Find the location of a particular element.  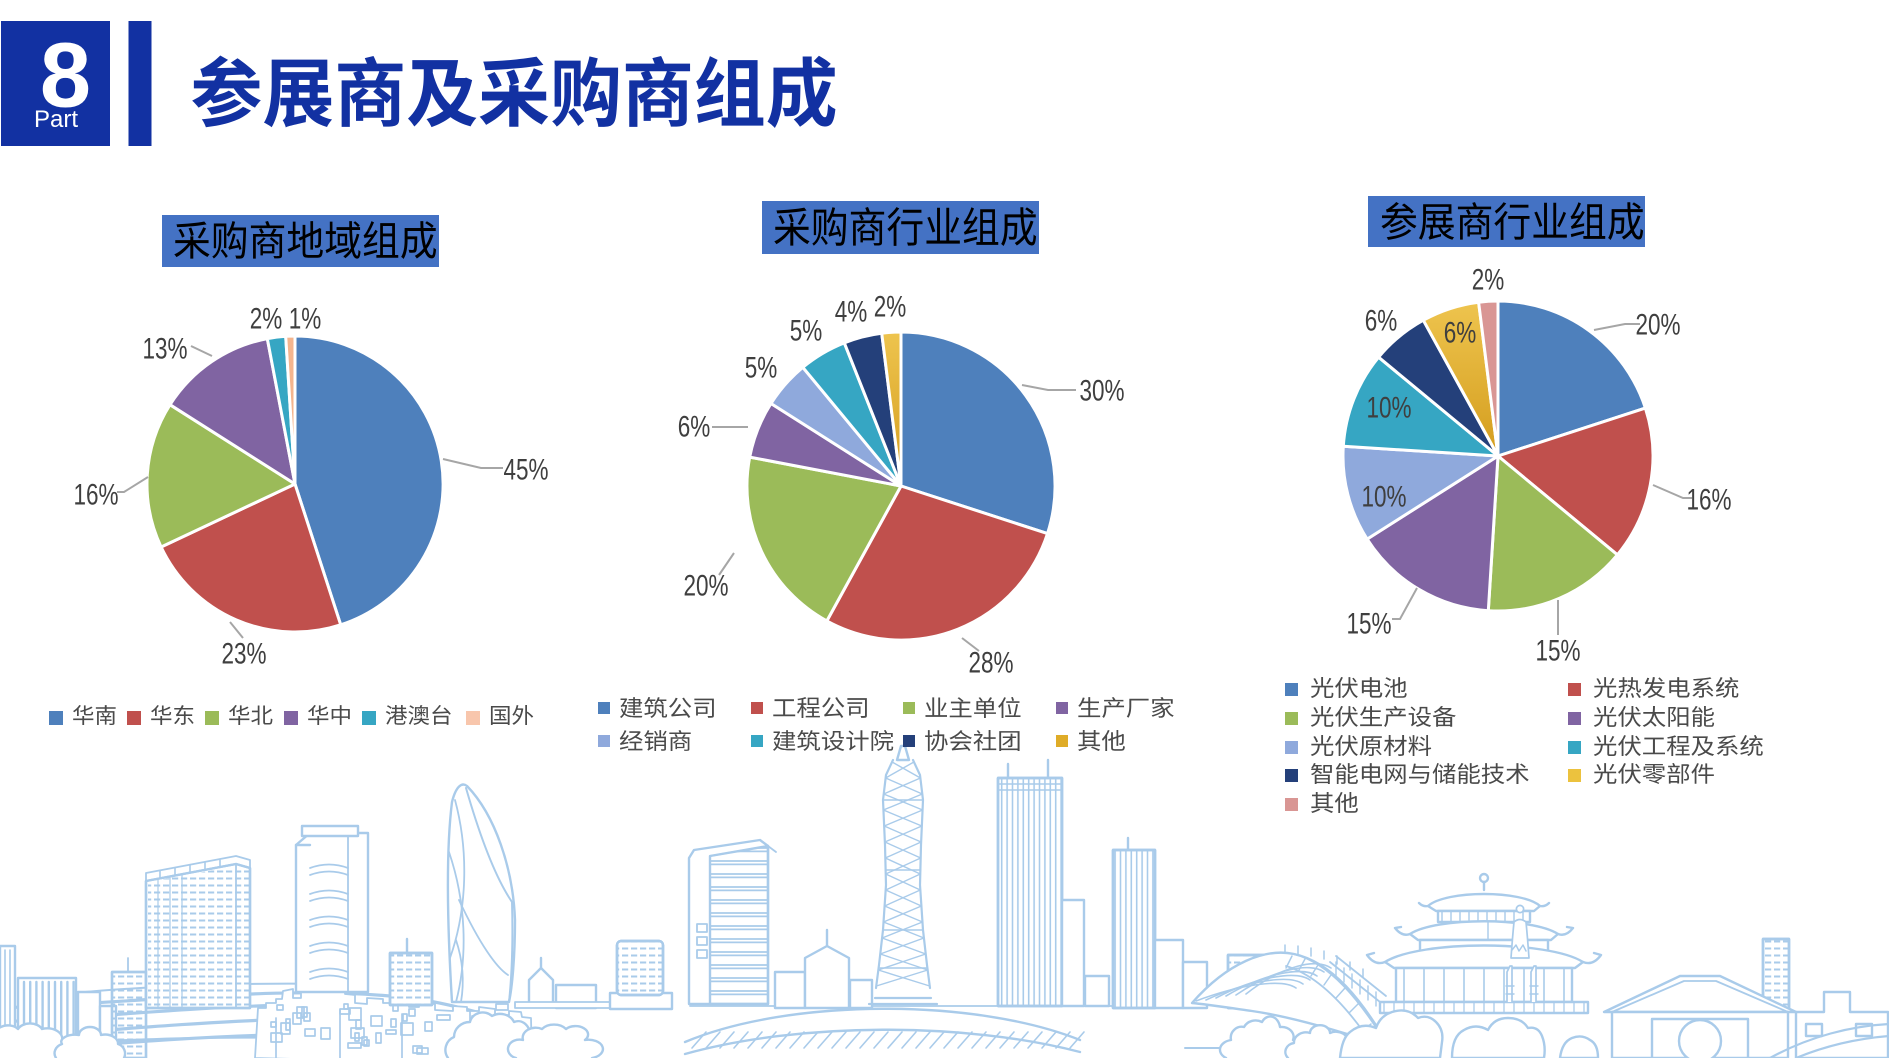

svg-text: 28% is located at coordinates (990, 662).